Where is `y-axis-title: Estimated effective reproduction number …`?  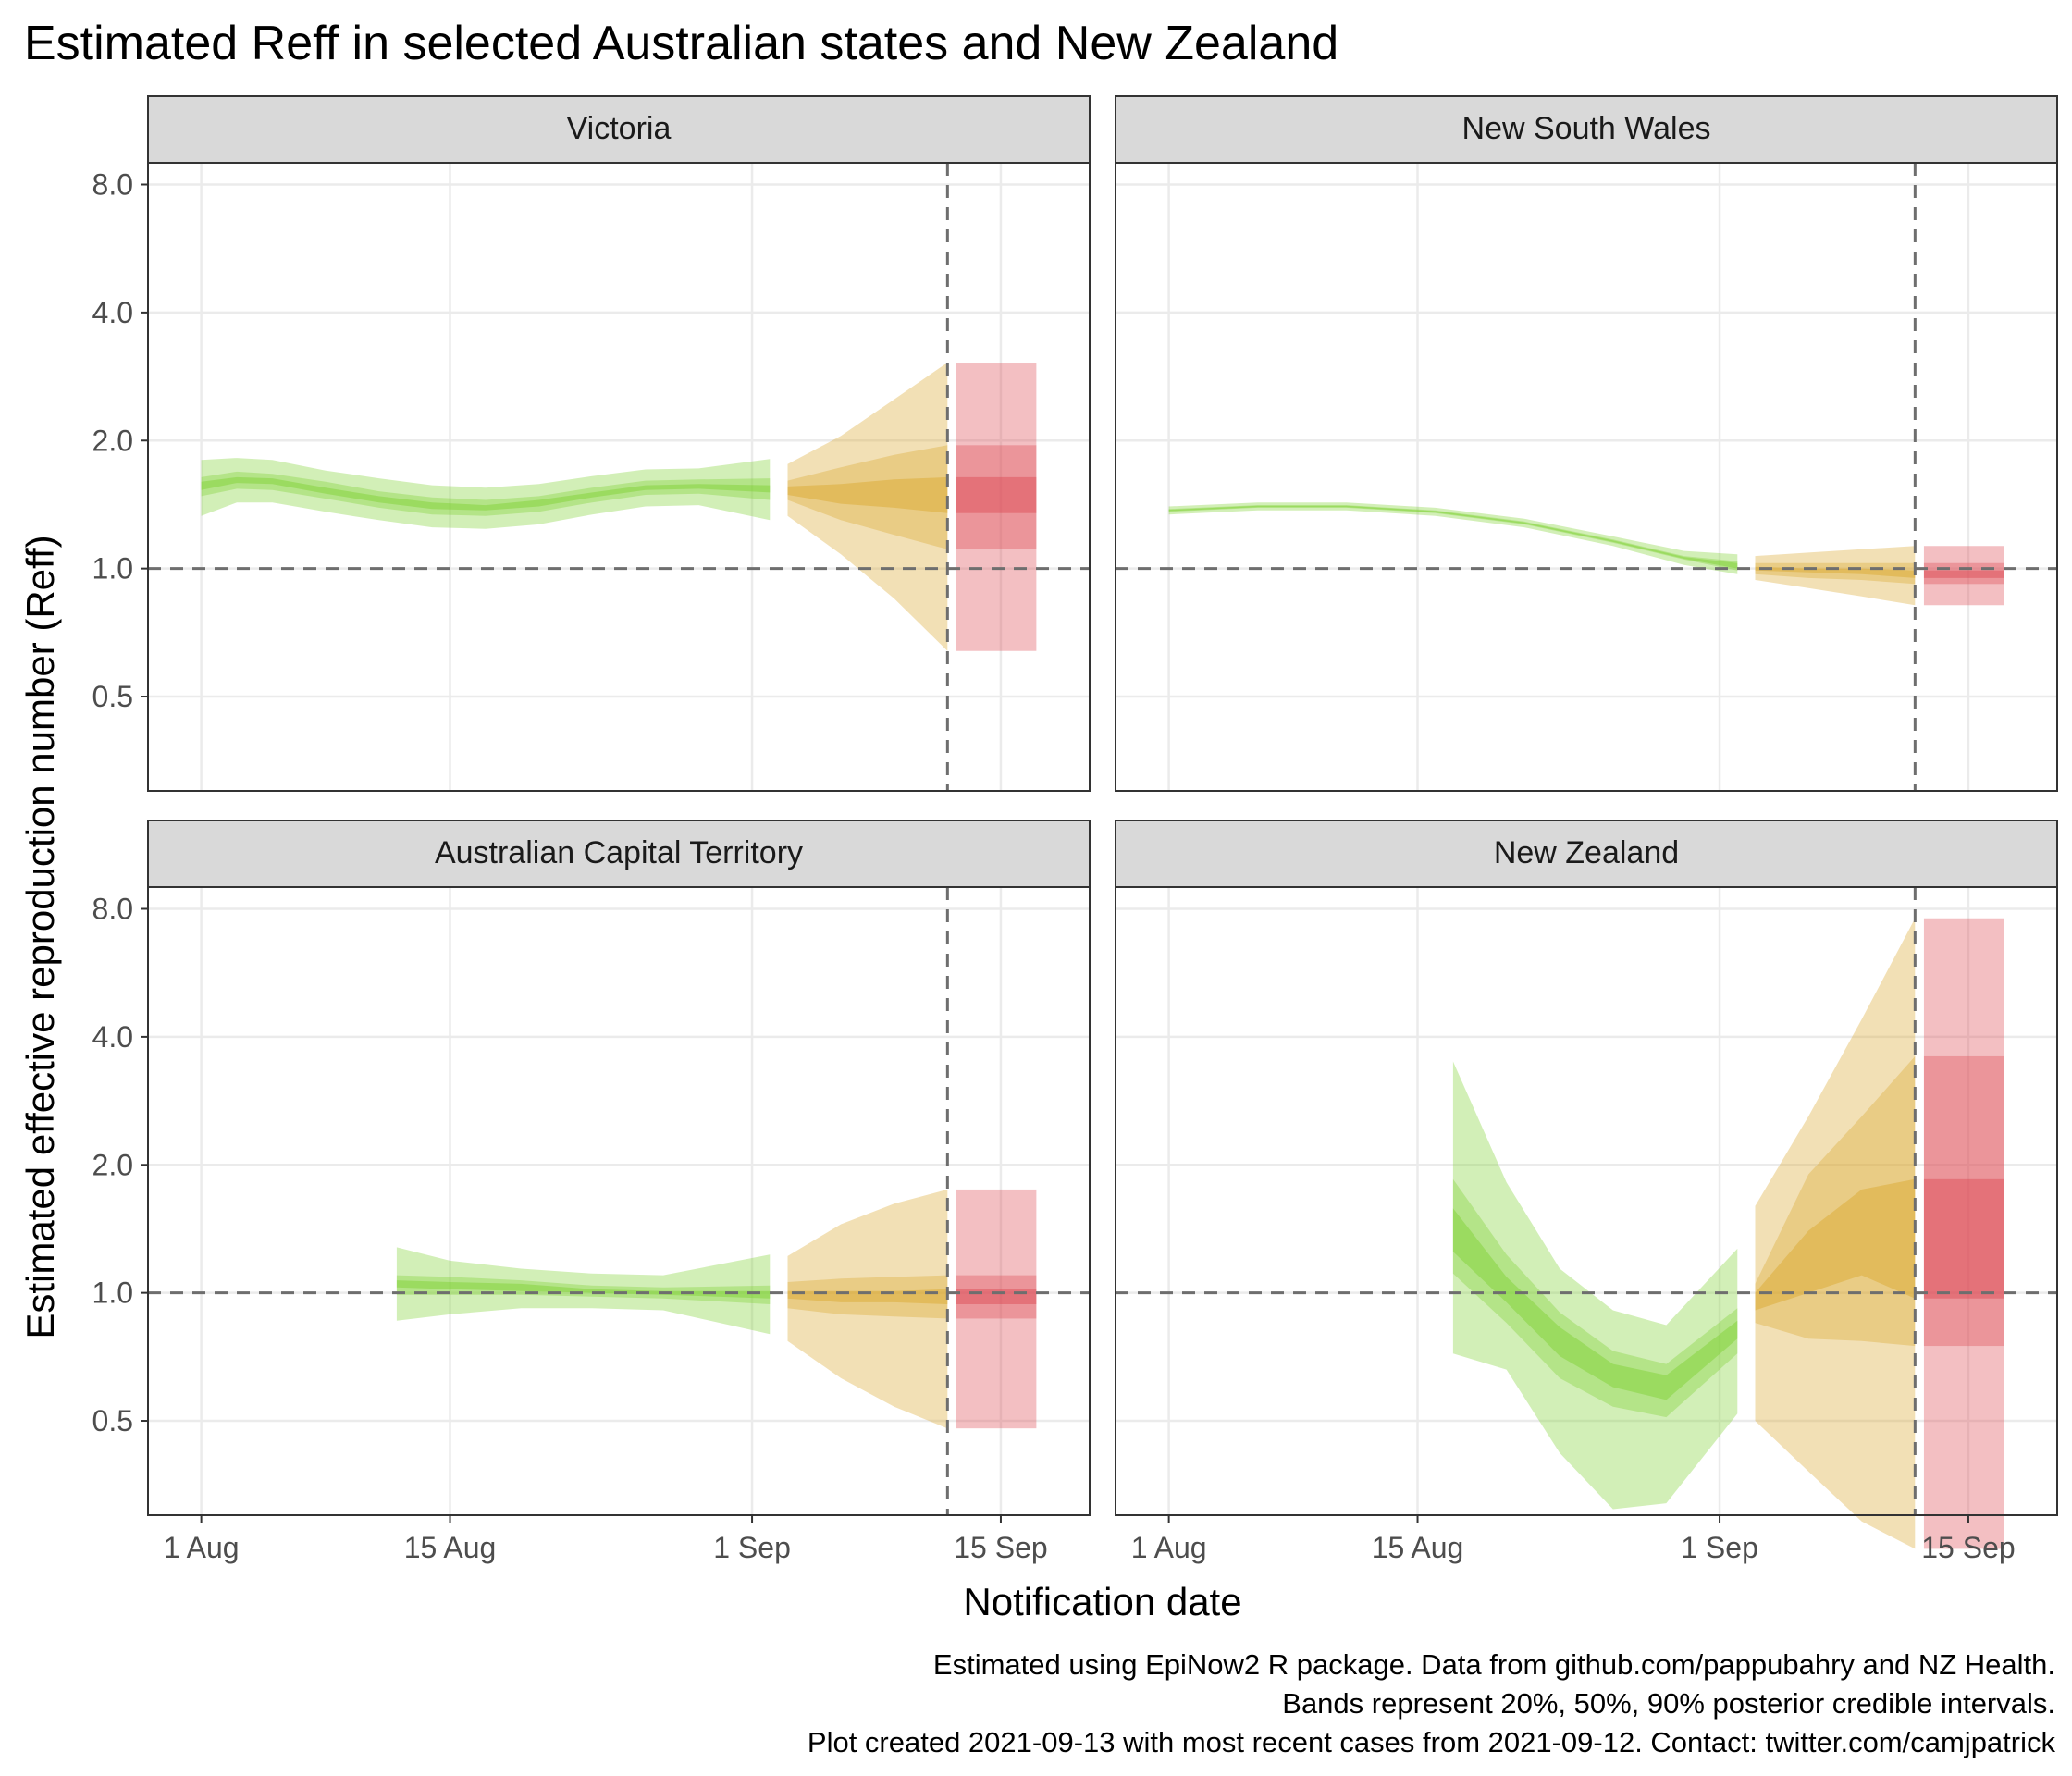
y-axis-title: Estimated effective reproduction number … is located at coordinates (40, 937).